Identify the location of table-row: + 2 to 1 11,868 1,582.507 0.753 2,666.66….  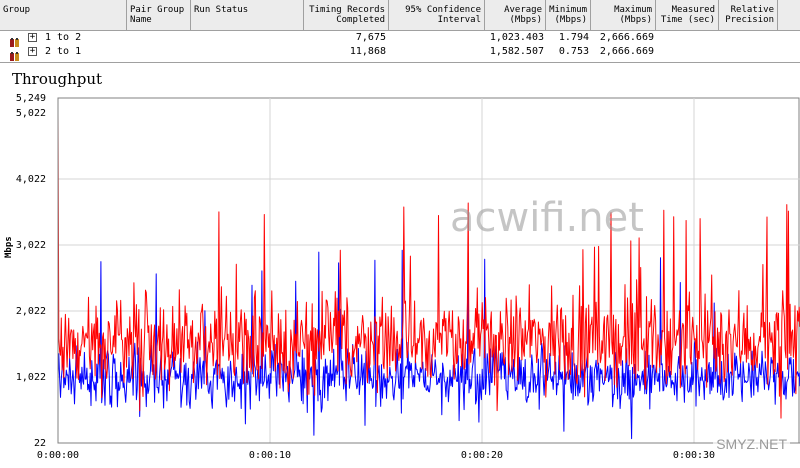
(400, 53).